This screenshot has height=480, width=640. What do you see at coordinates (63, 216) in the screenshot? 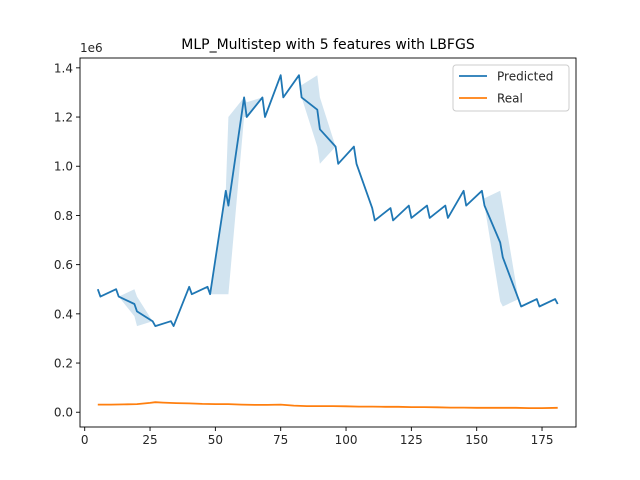
I see `y-tick-label: 0.8` at bounding box center [63, 216].